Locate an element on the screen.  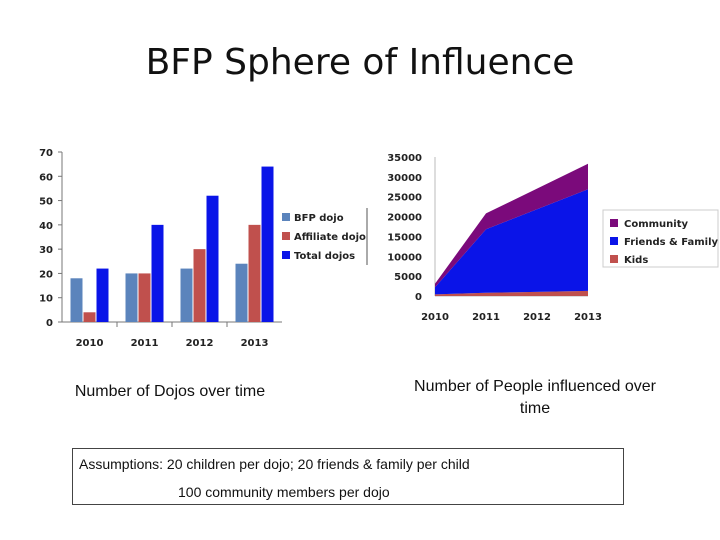
area-y-tick-label: 10000 is located at coordinates (404, 257).